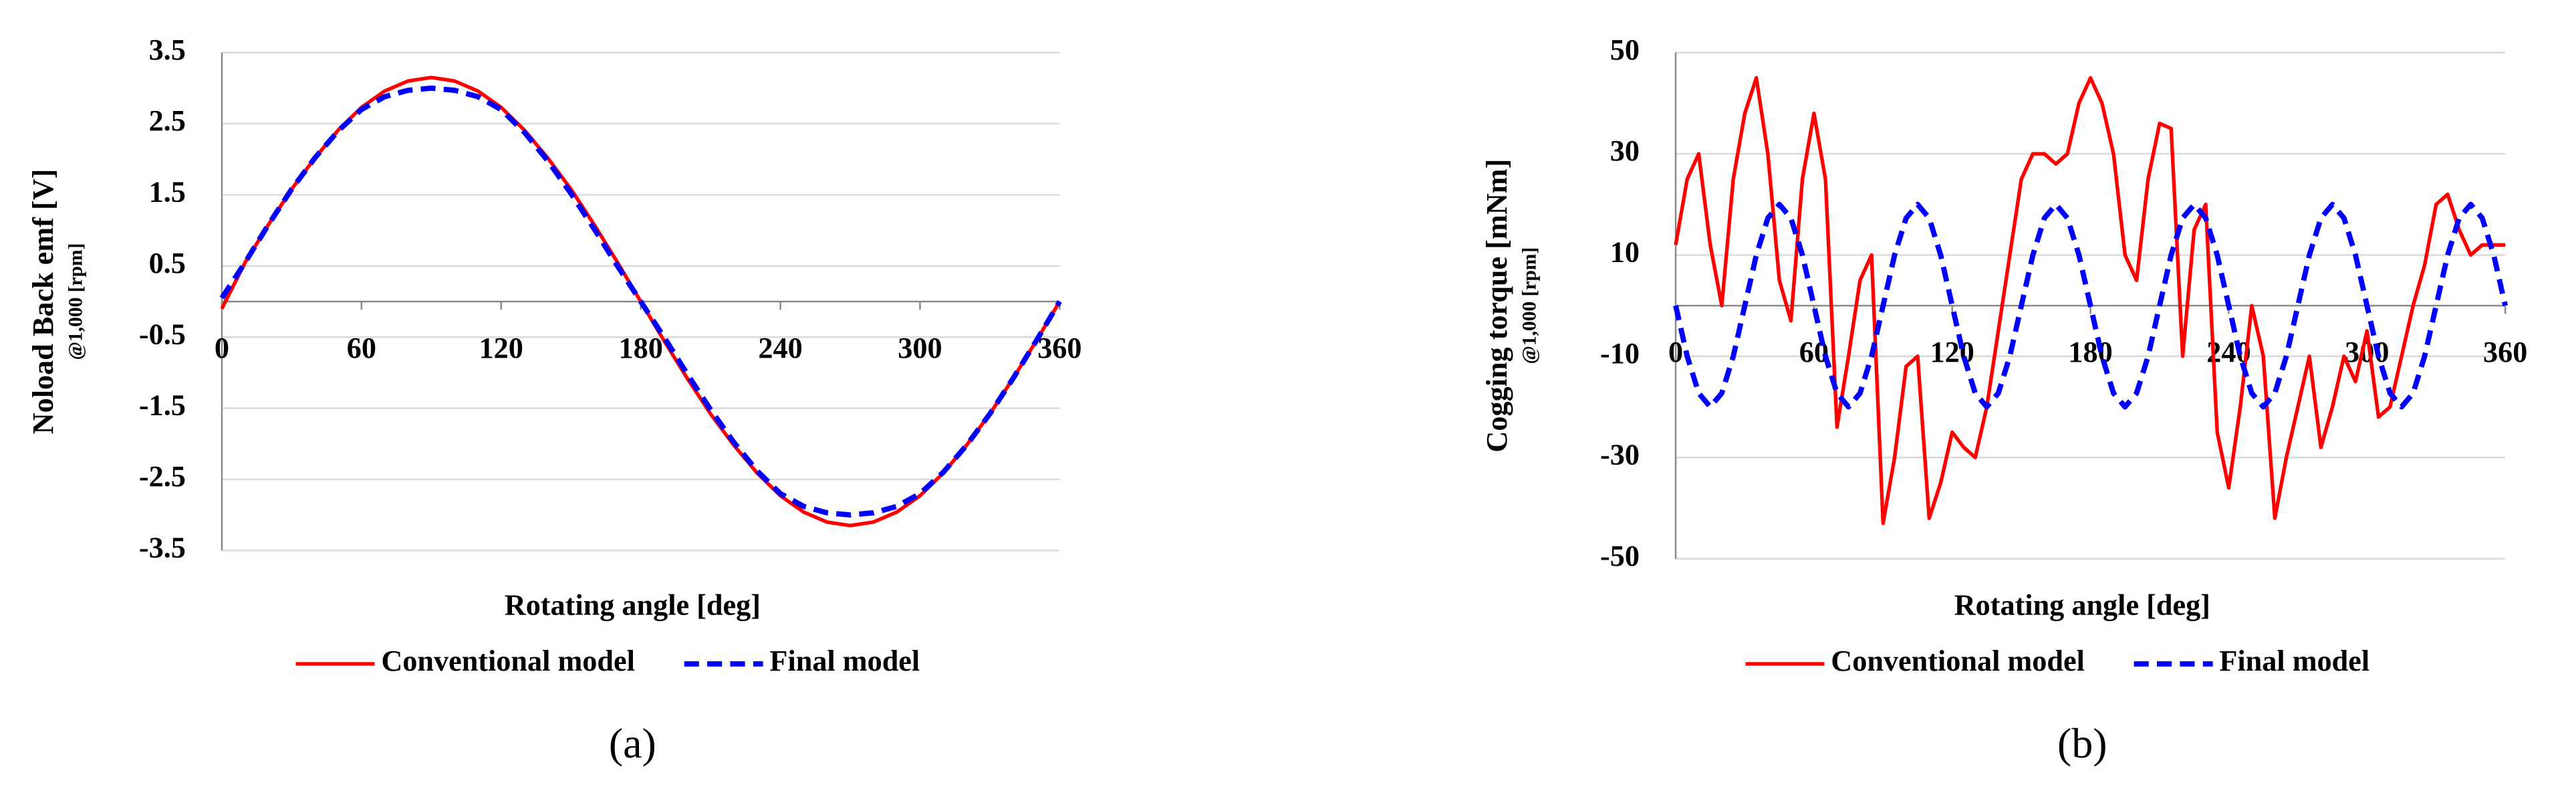 This screenshot has width=2576, height=797. Describe the element at coordinates (1620, 353) in the screenshot. I see `y-tick-label: -10` at that location.